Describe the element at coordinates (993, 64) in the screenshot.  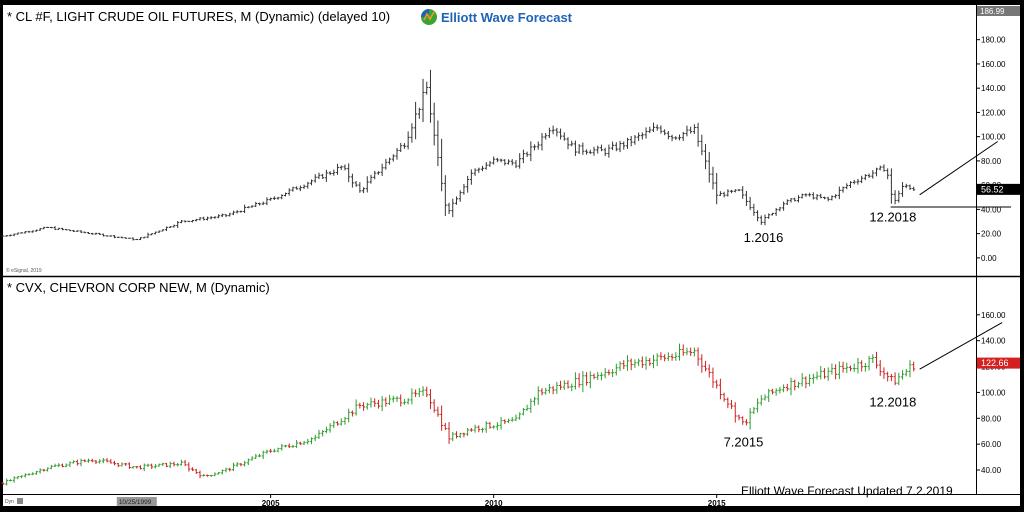
I see `y-tick-label: 160.00` at that location.